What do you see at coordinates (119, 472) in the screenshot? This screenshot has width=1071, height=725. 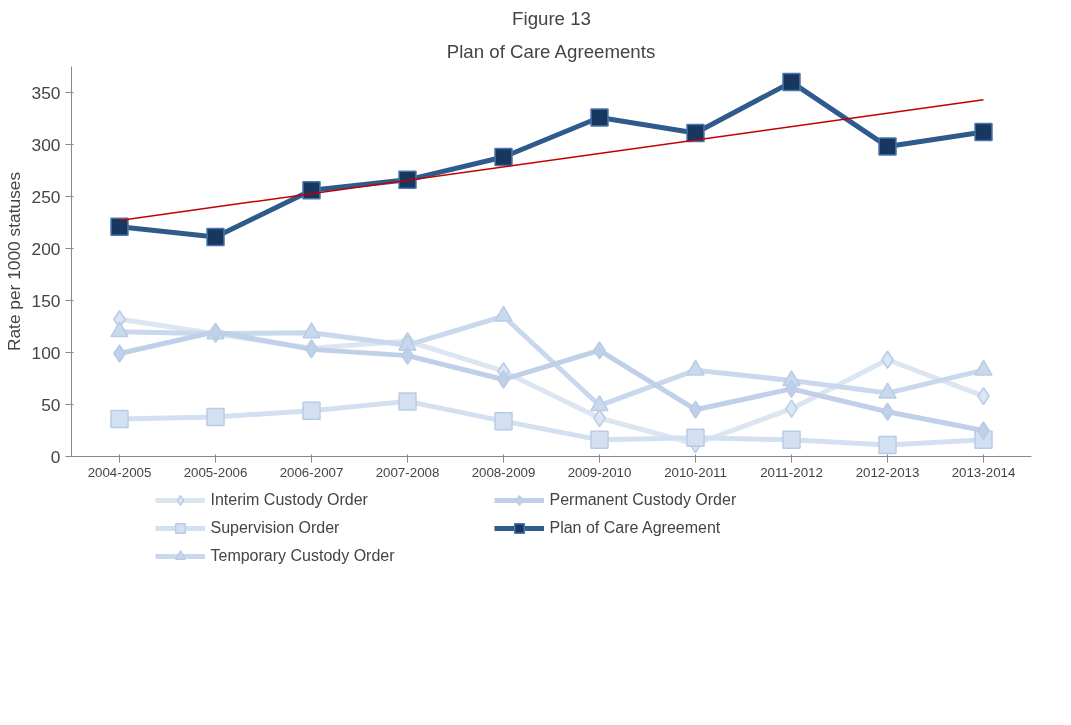 I see `x-tick-label: 2004-2005` at bounding box center [119, 472].